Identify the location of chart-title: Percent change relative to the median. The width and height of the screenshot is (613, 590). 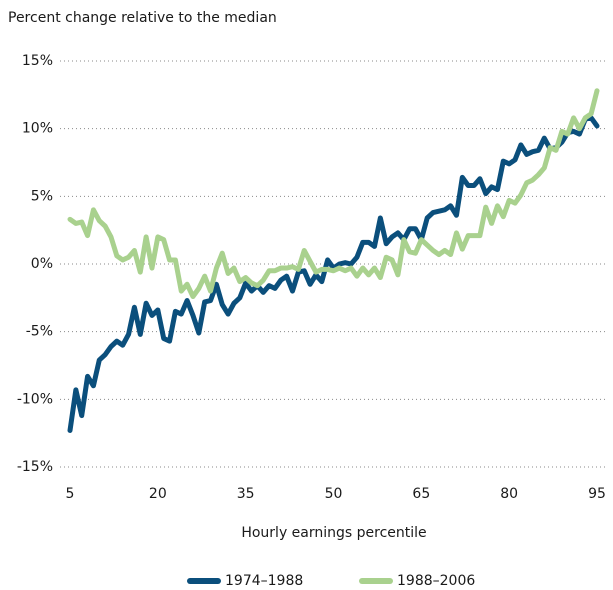
(142, 18).